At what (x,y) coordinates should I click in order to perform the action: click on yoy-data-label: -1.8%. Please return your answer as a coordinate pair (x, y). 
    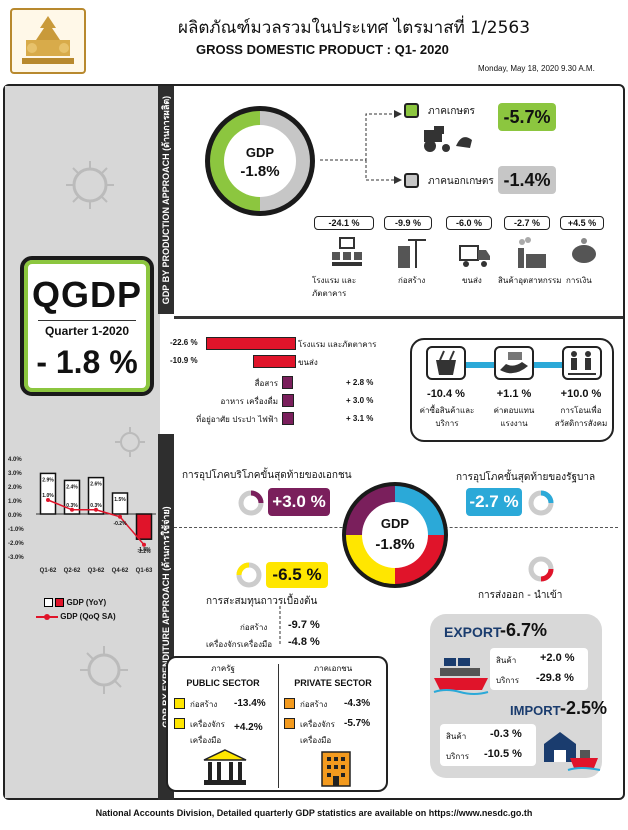
    Looking at the image, I should click on (144, 550).